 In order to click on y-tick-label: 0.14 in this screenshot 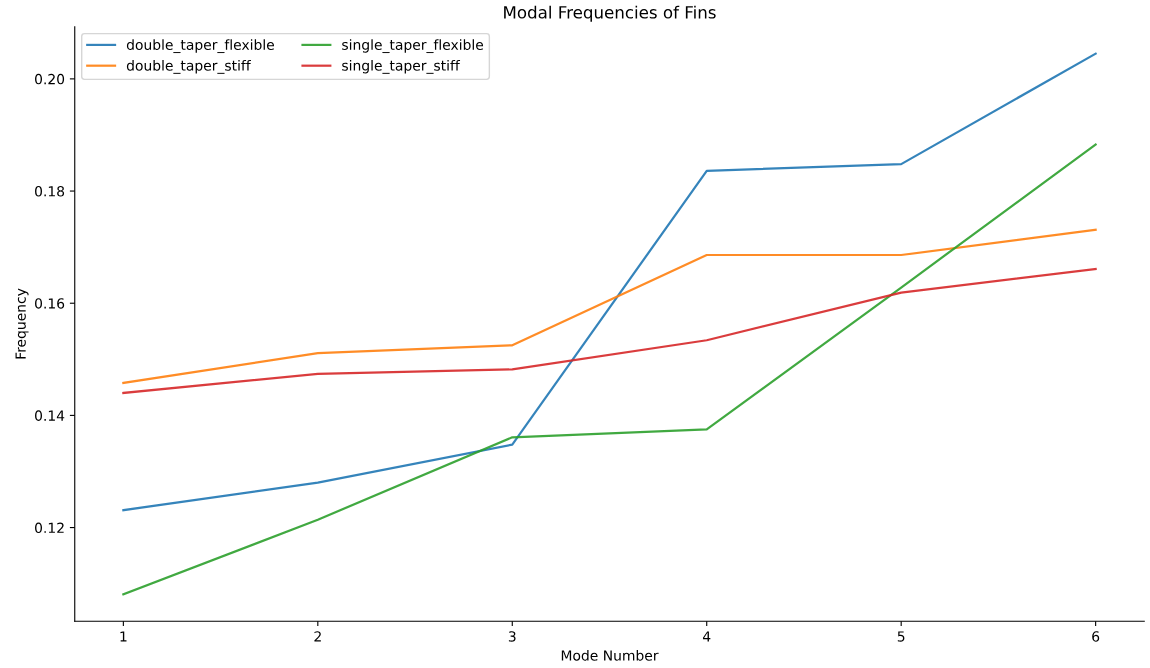, I will do `click(50, 415)`.